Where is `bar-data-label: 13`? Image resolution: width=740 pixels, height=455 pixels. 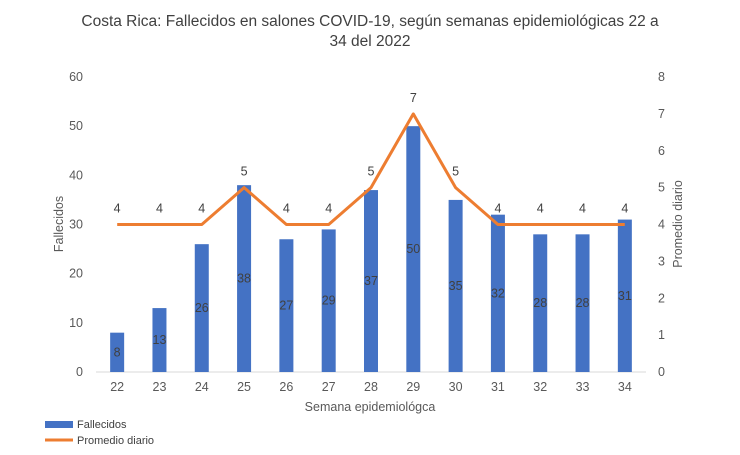
bar-data-label: 13 is located at coordinates (160, 340).